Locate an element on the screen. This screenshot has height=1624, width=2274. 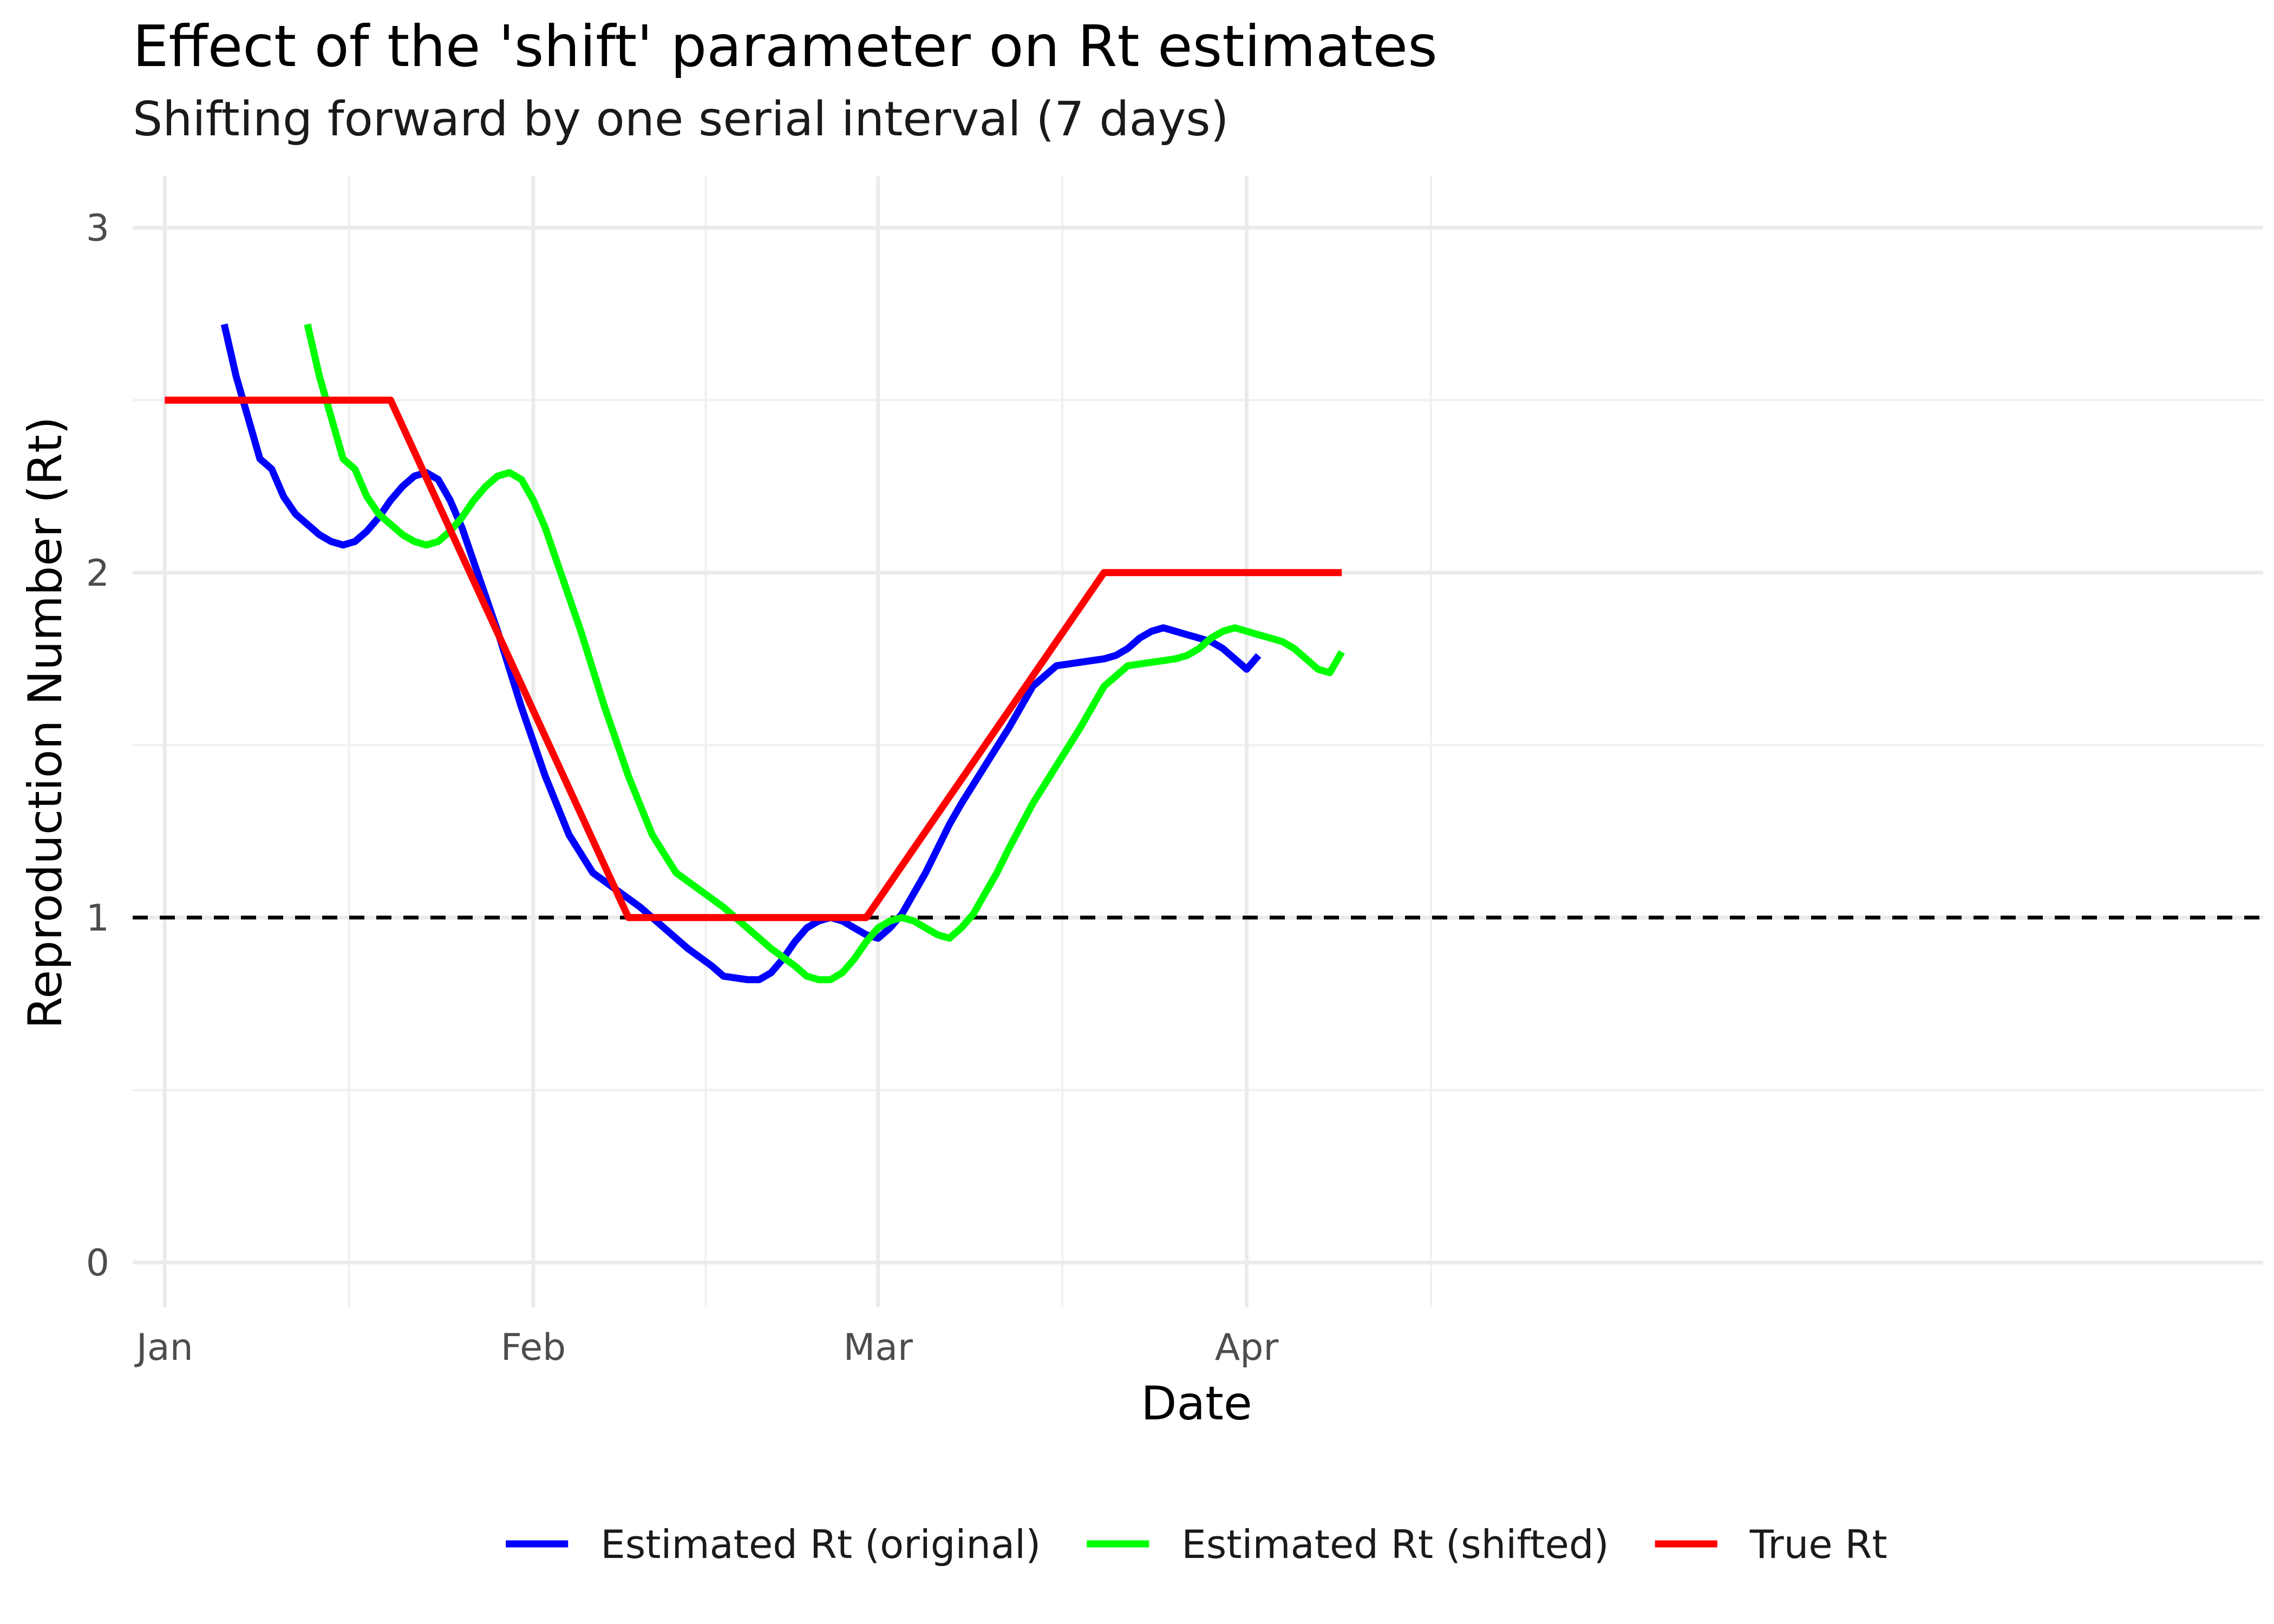
legend-label-2: True Rt is located at coordinates (1818, 1545).